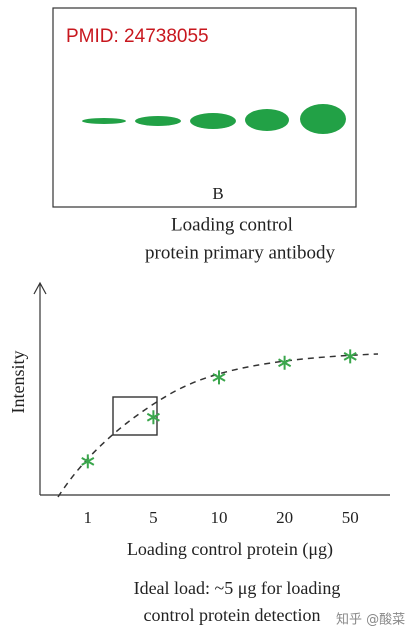  I want to click on x-tick-label: 5, so click(153, 517).